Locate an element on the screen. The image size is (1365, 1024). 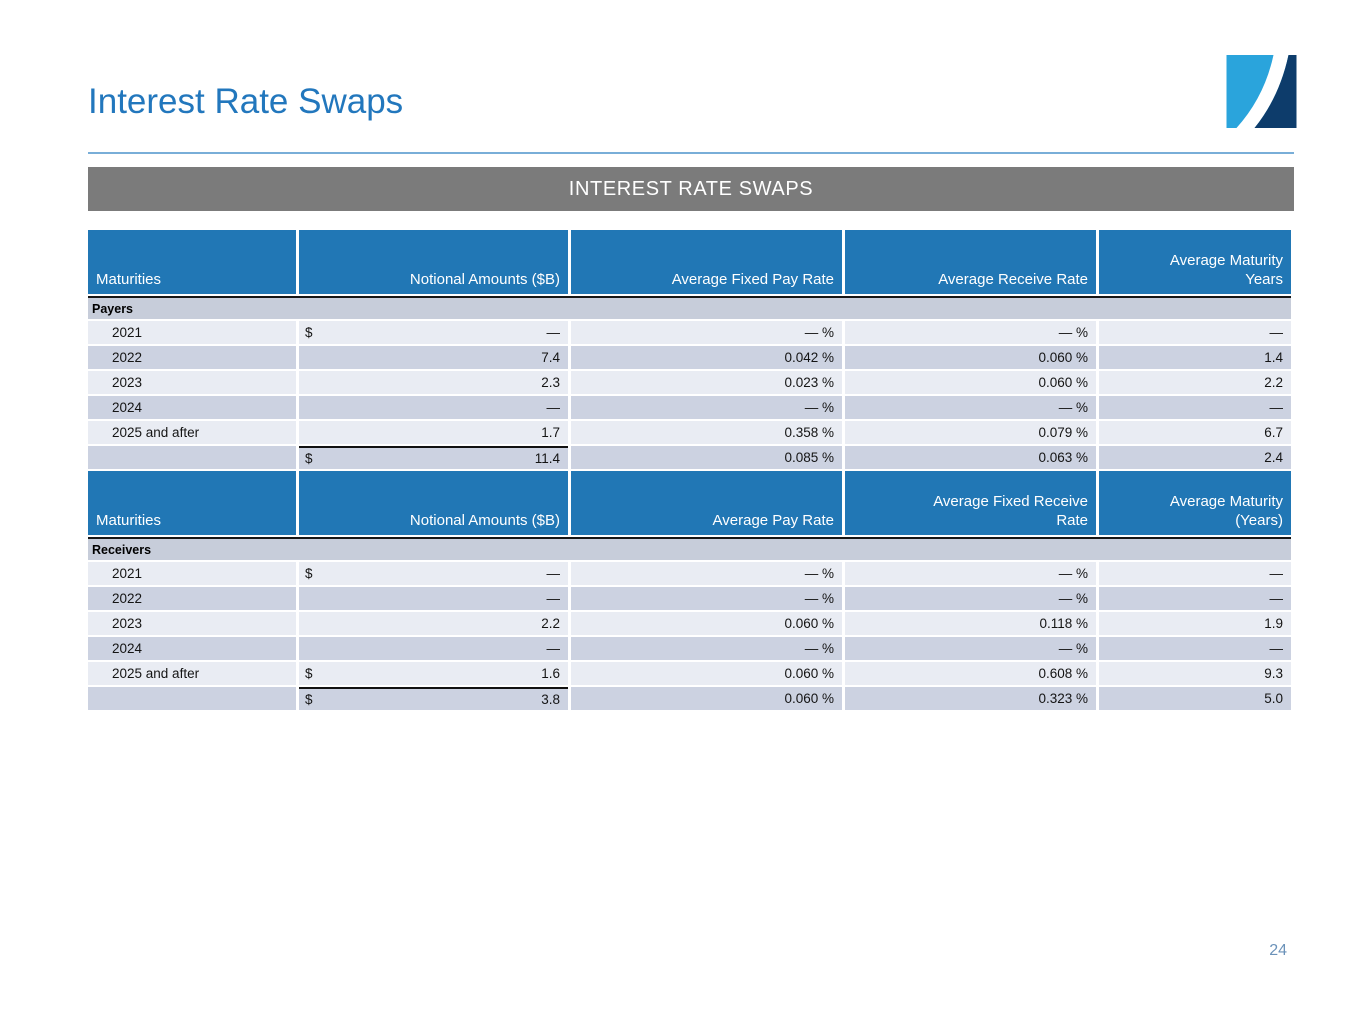
years-cell: 2.4 is located at coordinates (1195, 457).